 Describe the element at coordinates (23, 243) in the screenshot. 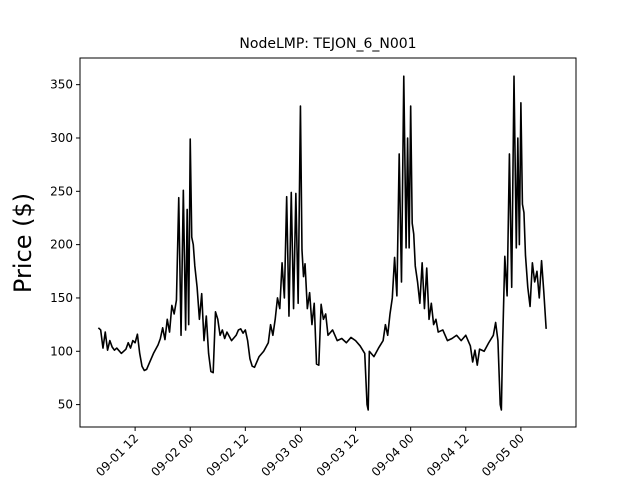

I see `y-axis-label: Price ($)` at that location.